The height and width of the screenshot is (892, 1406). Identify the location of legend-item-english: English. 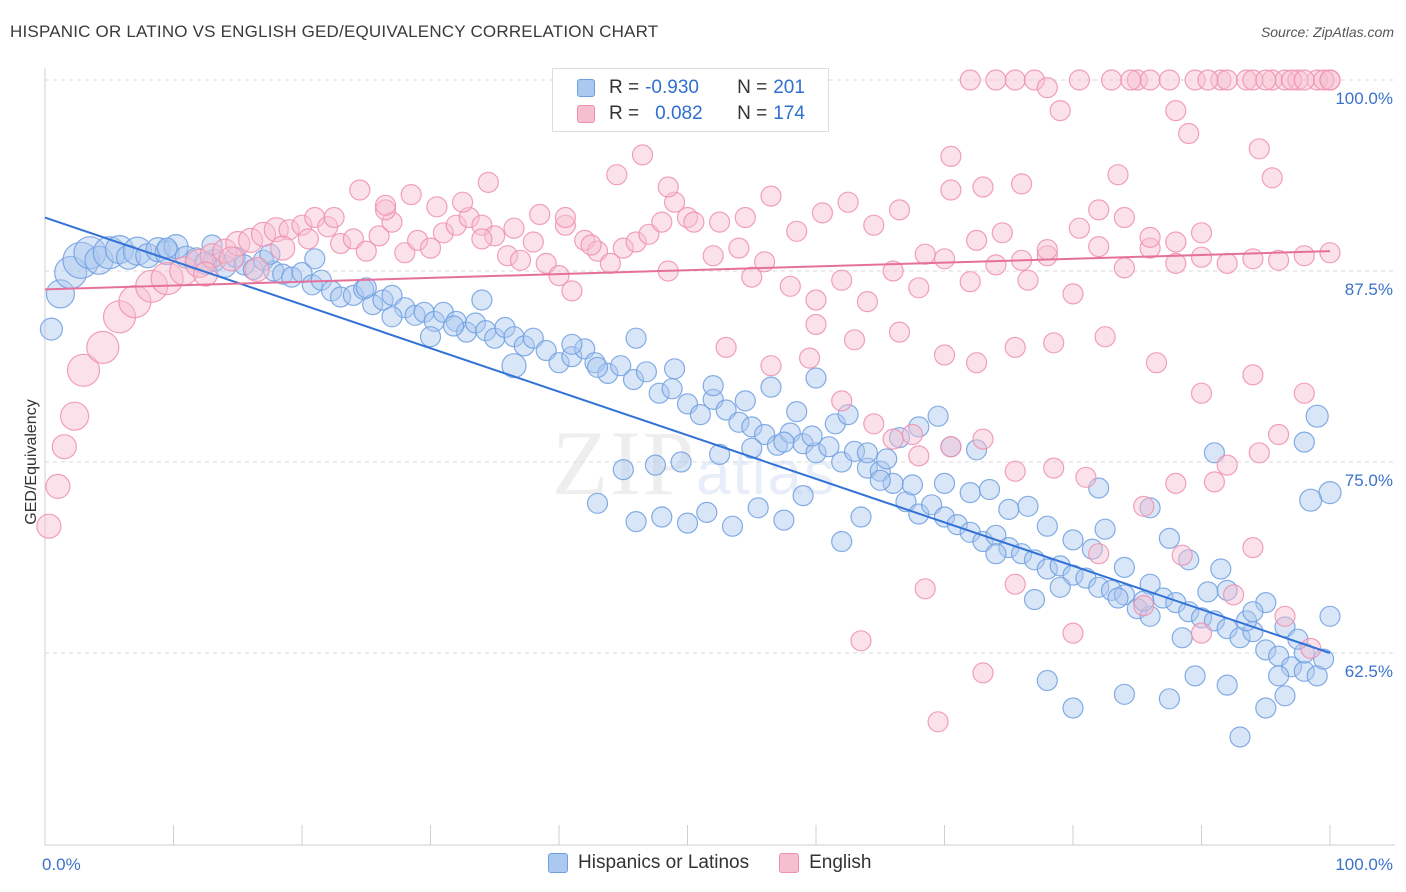
(825, 863).